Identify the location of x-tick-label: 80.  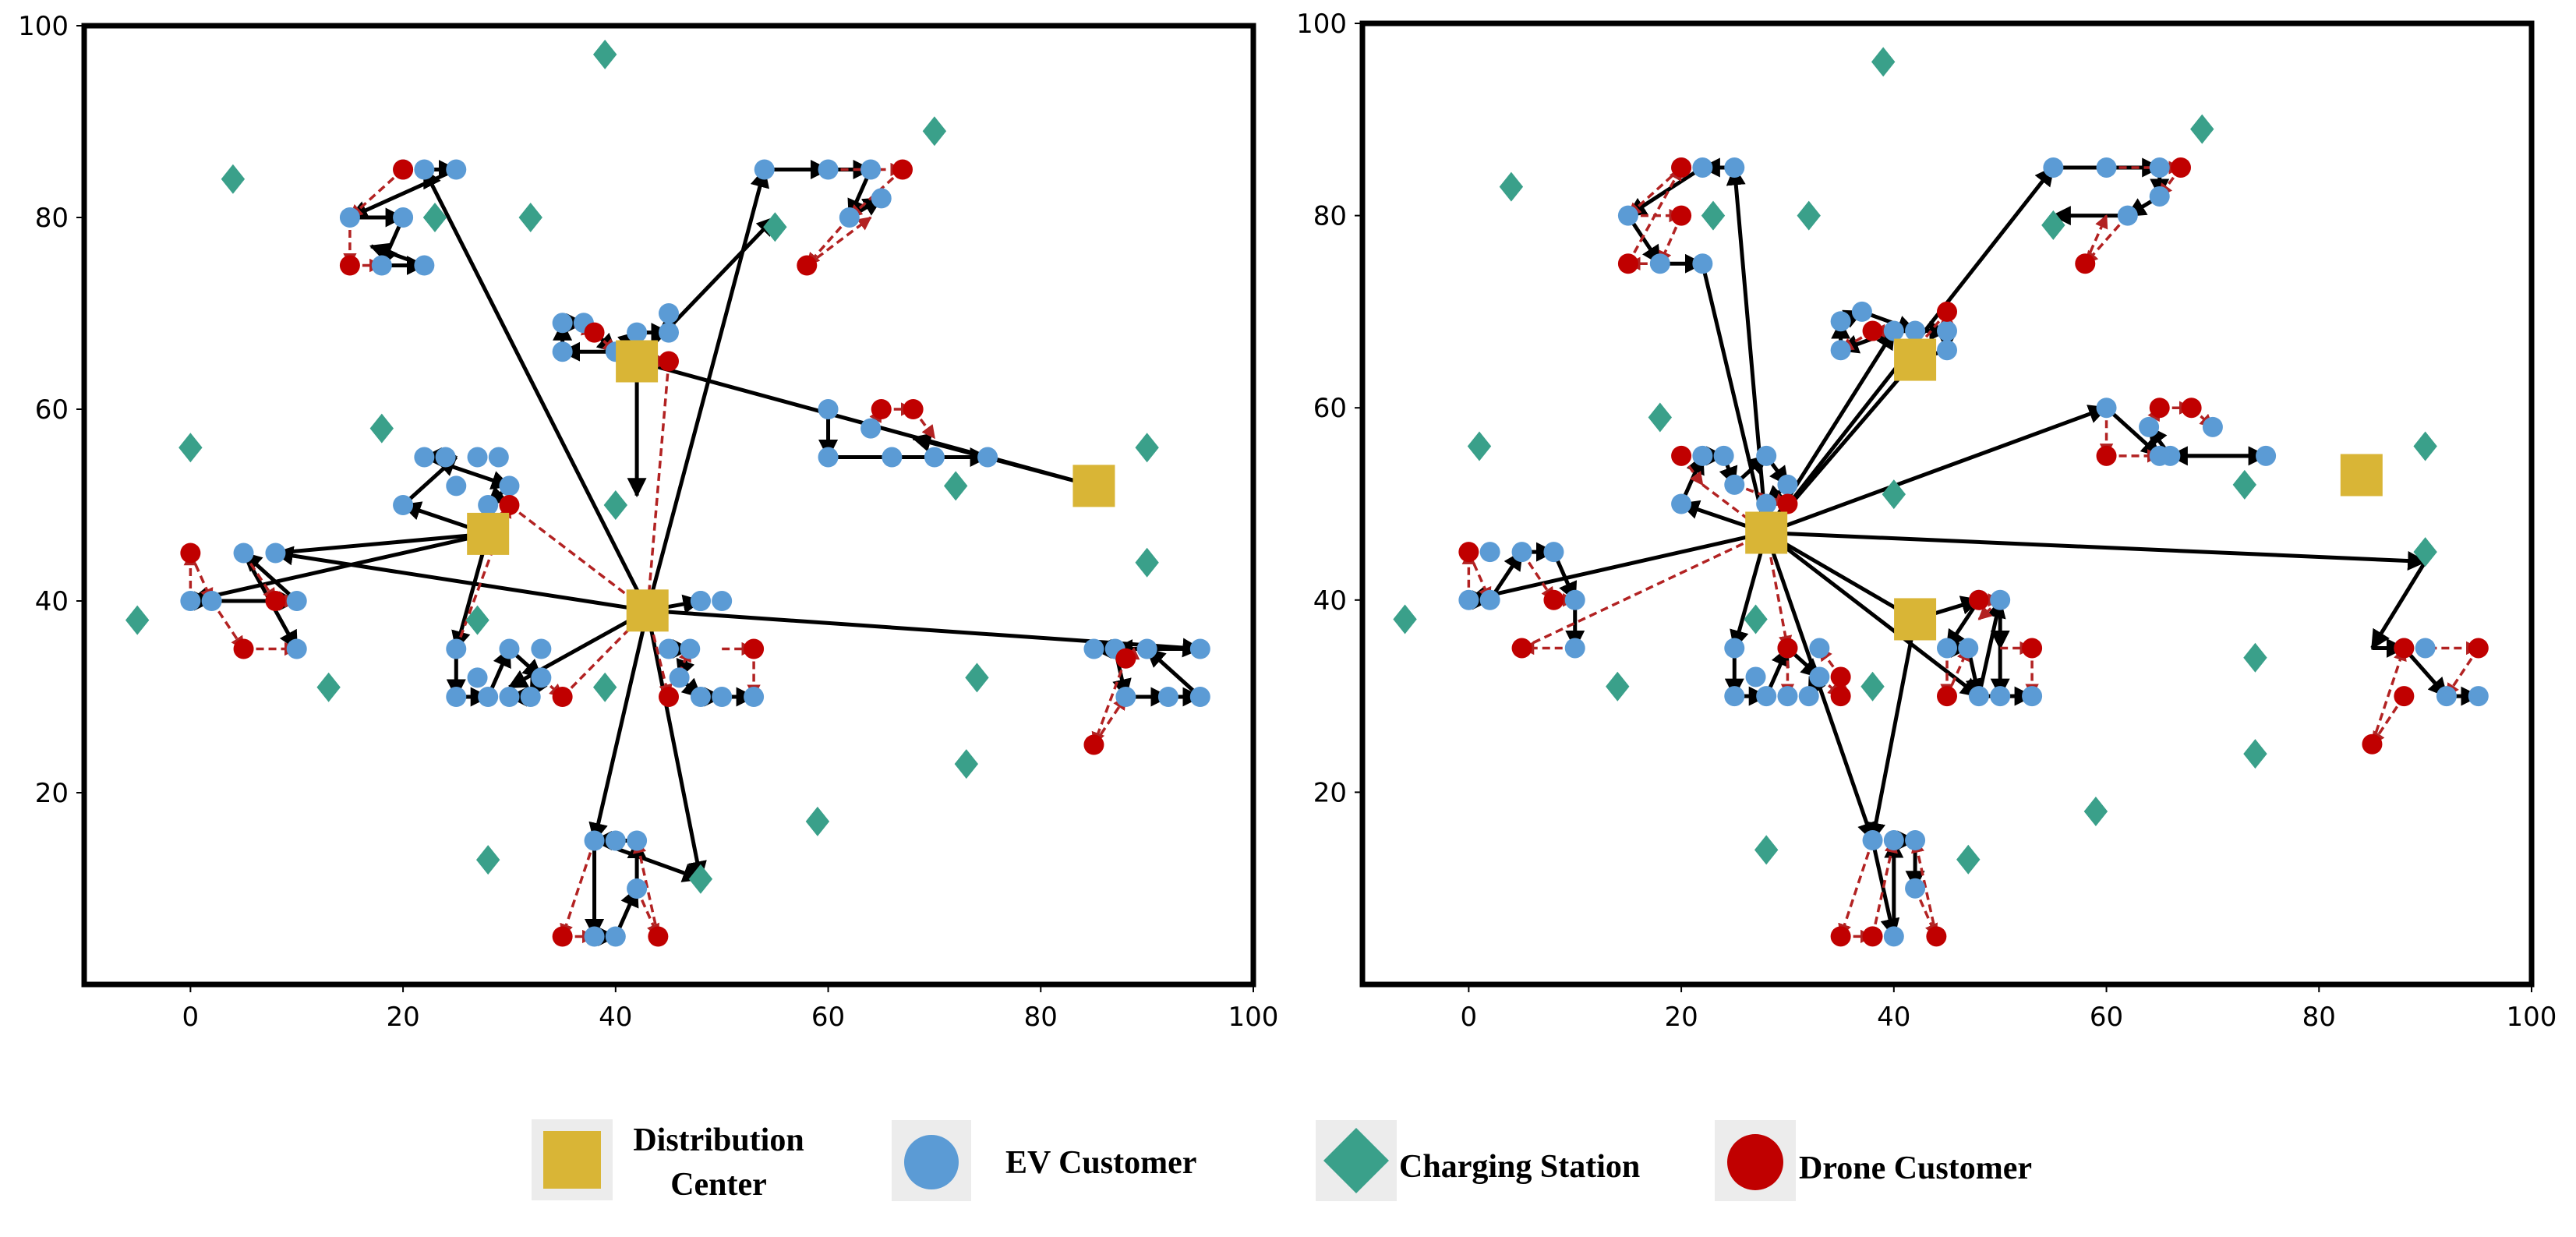
(1041, 1017).